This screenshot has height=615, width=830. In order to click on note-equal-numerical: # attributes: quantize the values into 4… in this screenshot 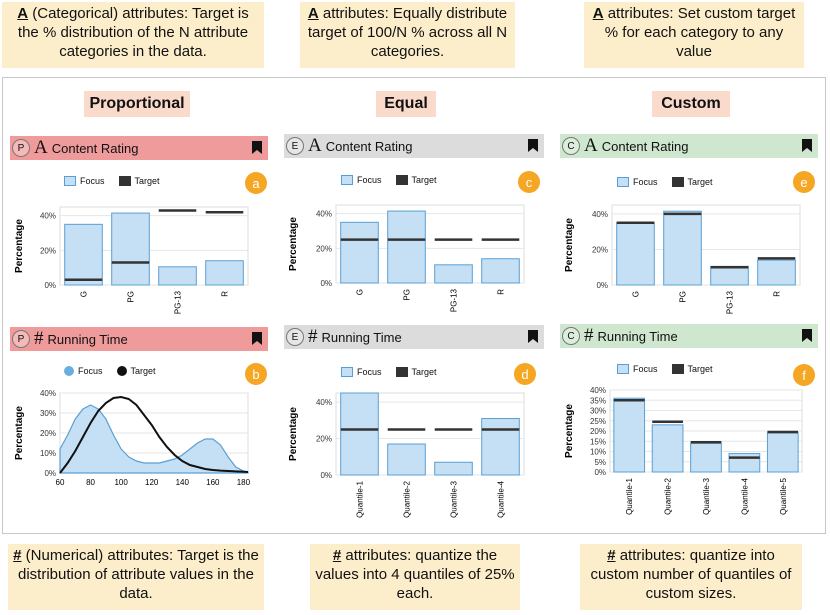, I will do `click(415, 577)`.